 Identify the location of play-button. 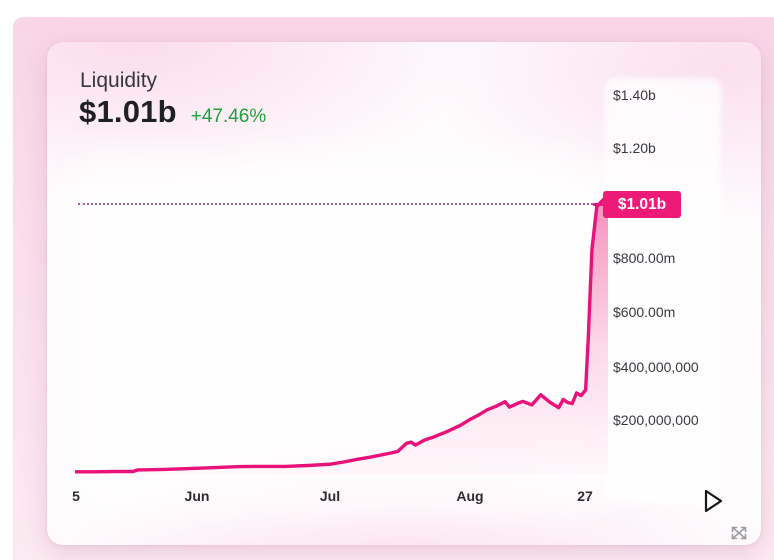
(713, 501).